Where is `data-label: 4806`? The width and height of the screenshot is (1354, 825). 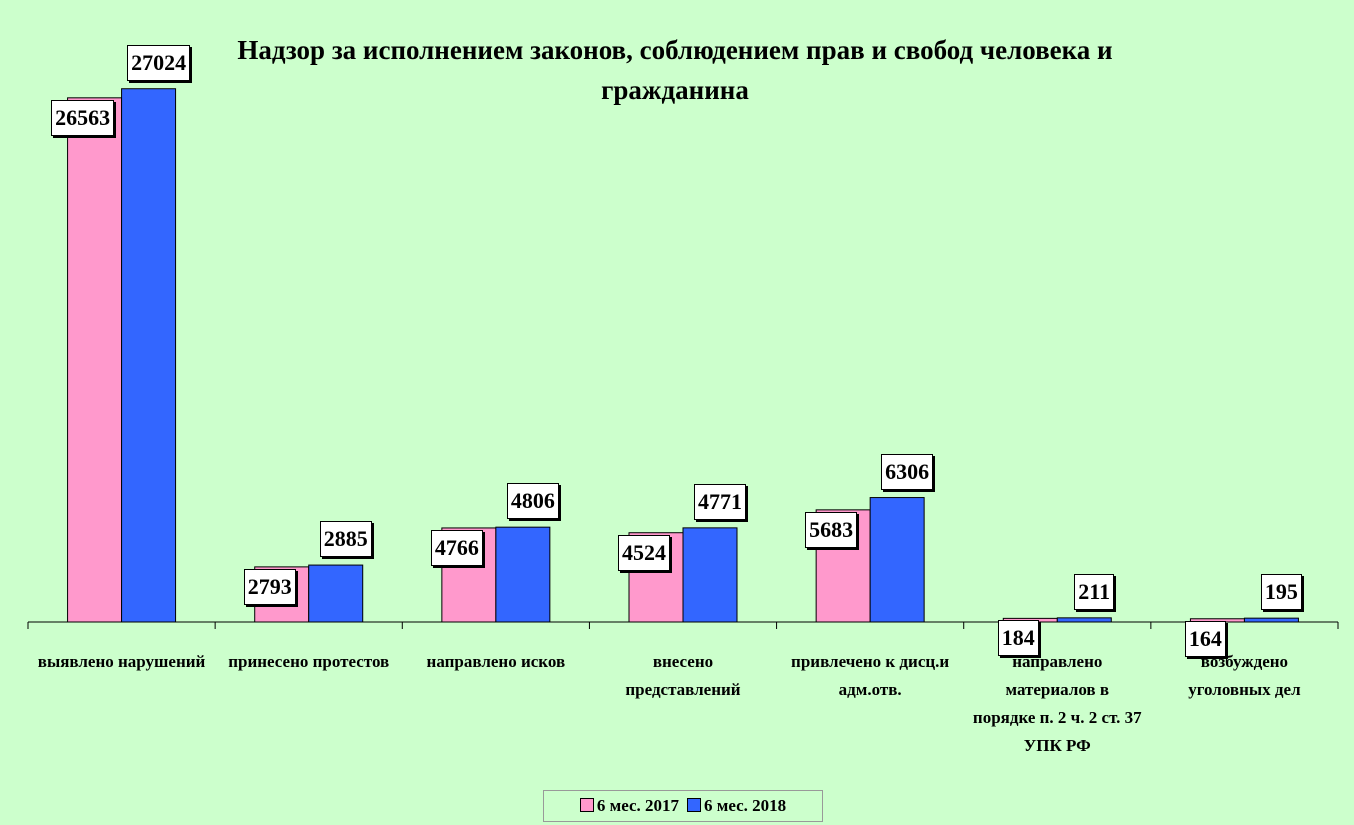 data-label: 4806 is located at coordinates (532, 501).